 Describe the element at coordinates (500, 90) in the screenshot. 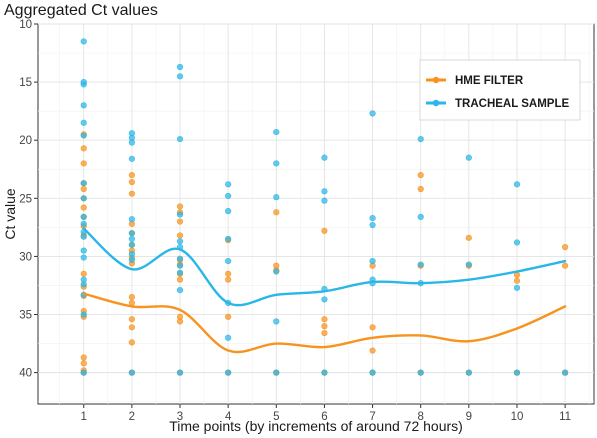

I see `legend-box` at that location.